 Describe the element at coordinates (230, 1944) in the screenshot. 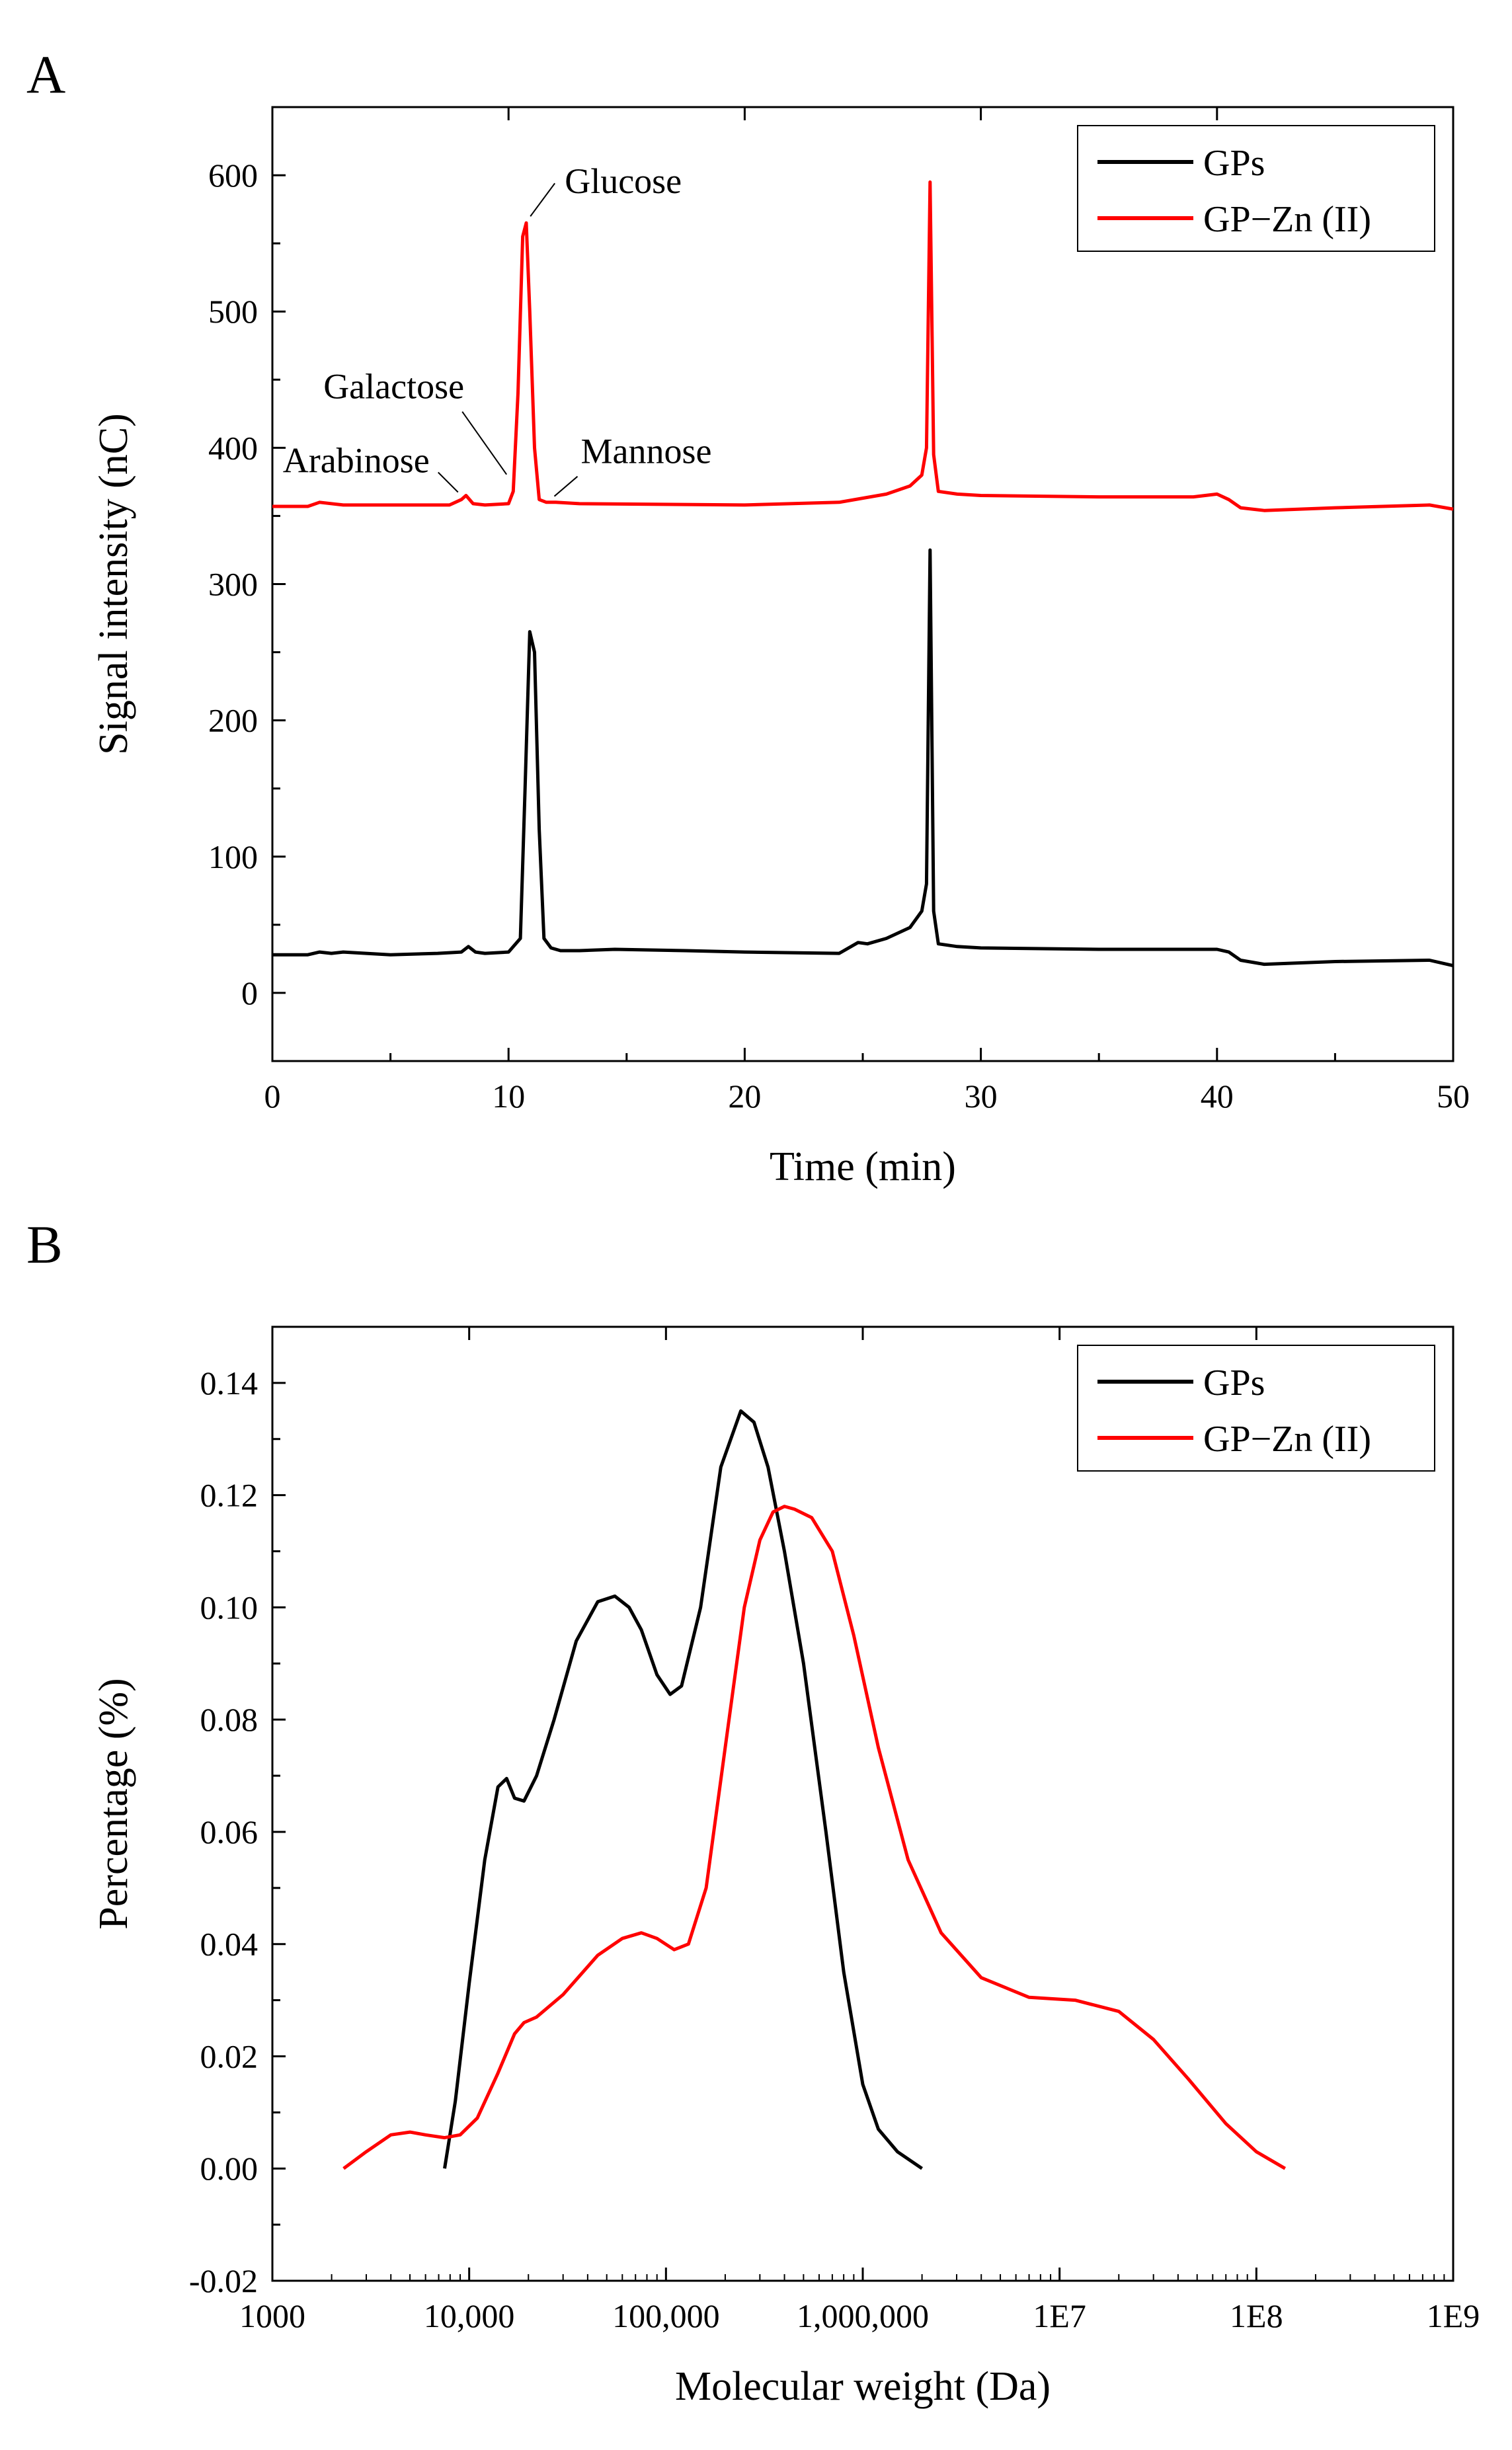

I see `y-tick-label: 0.04` at that location.